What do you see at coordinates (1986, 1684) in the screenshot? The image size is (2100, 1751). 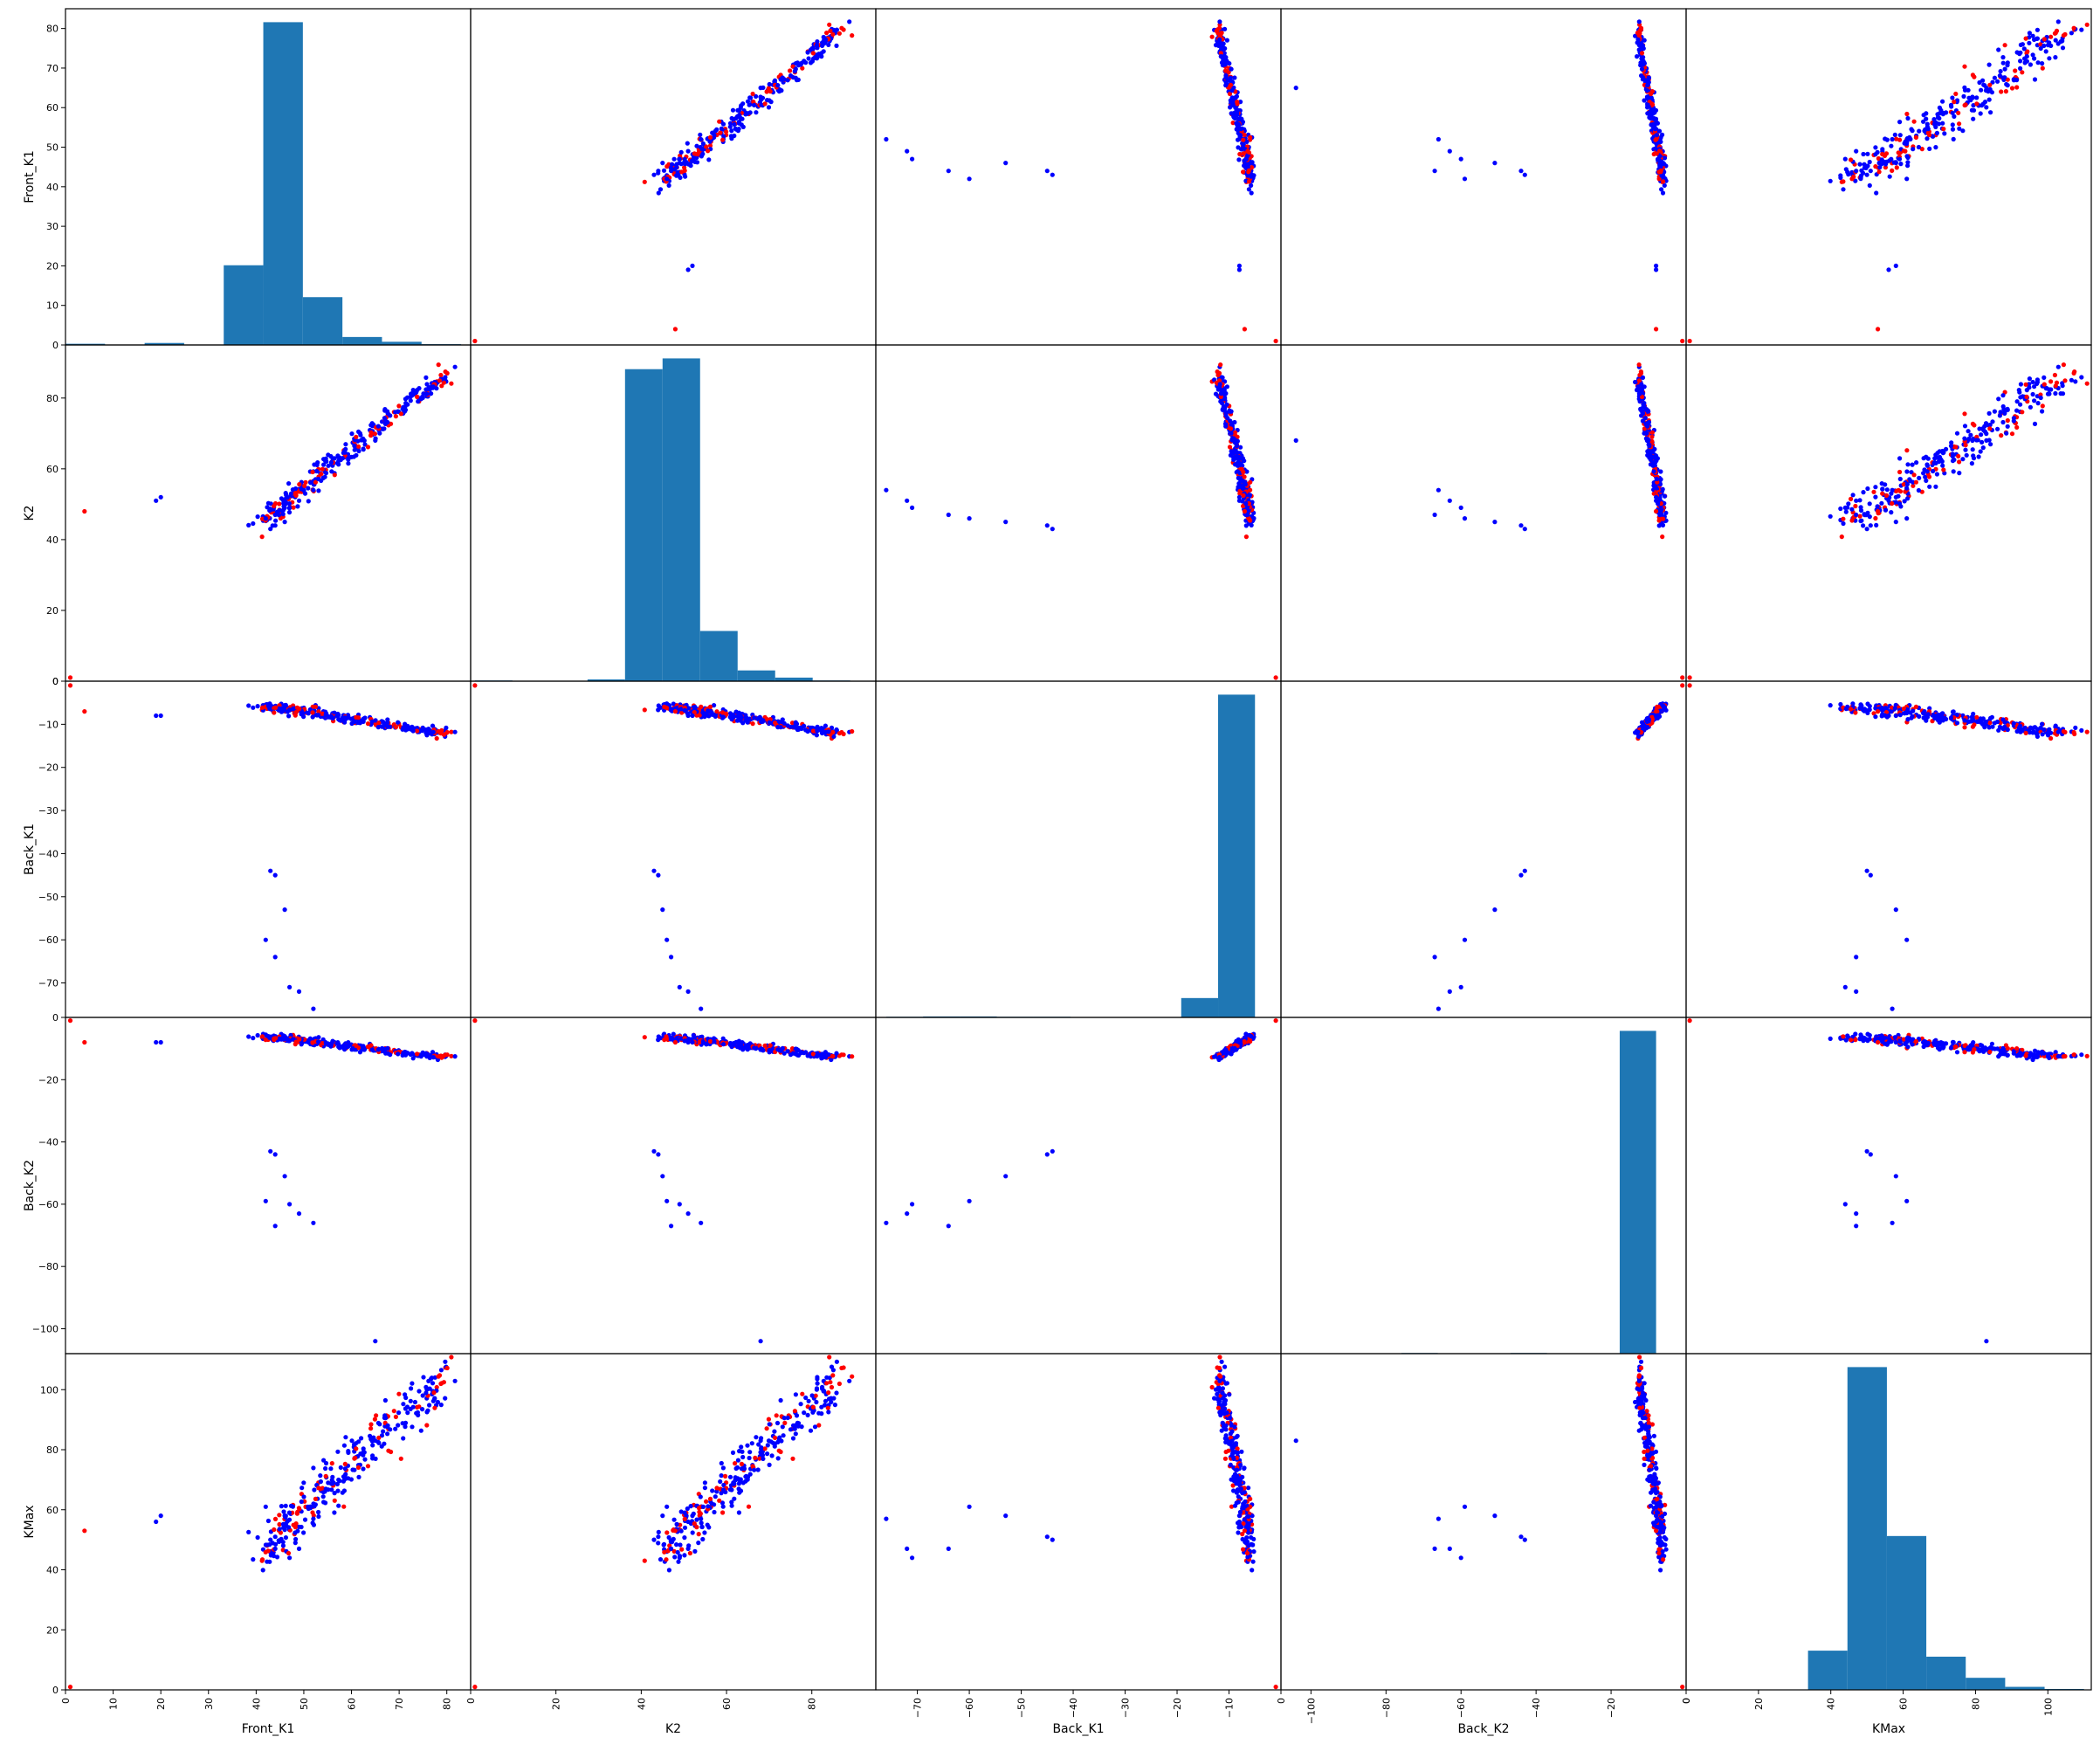 I see `histogram-bar-kmax` at bounding box center [1986, 1684].